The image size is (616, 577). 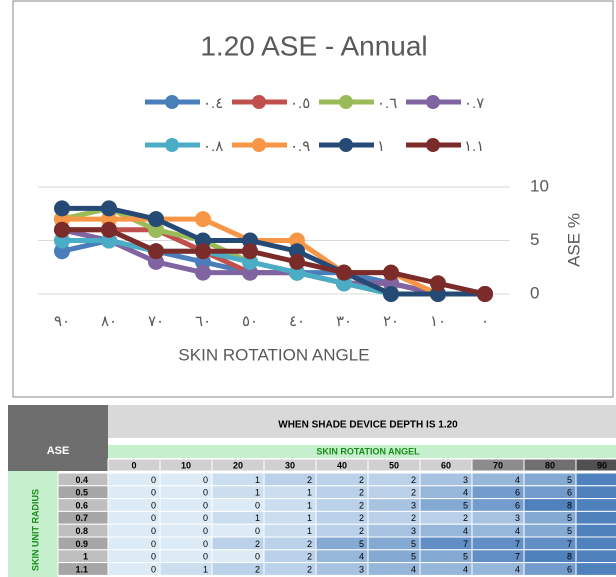 What do you see at coordinates (446, 465) in the screenshot?
I see `column-header: 60` at bounding box center [446, 465].